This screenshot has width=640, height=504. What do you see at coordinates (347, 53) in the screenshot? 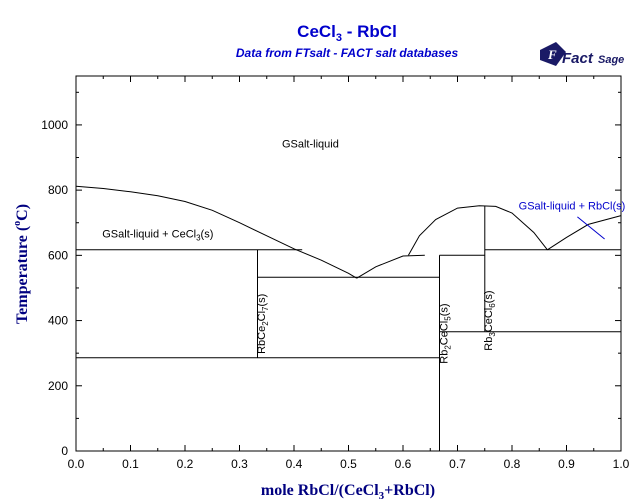
I see `chart-subtitle: Data from FTsalt - FACT salt databases` at bounding box center [347, 53].